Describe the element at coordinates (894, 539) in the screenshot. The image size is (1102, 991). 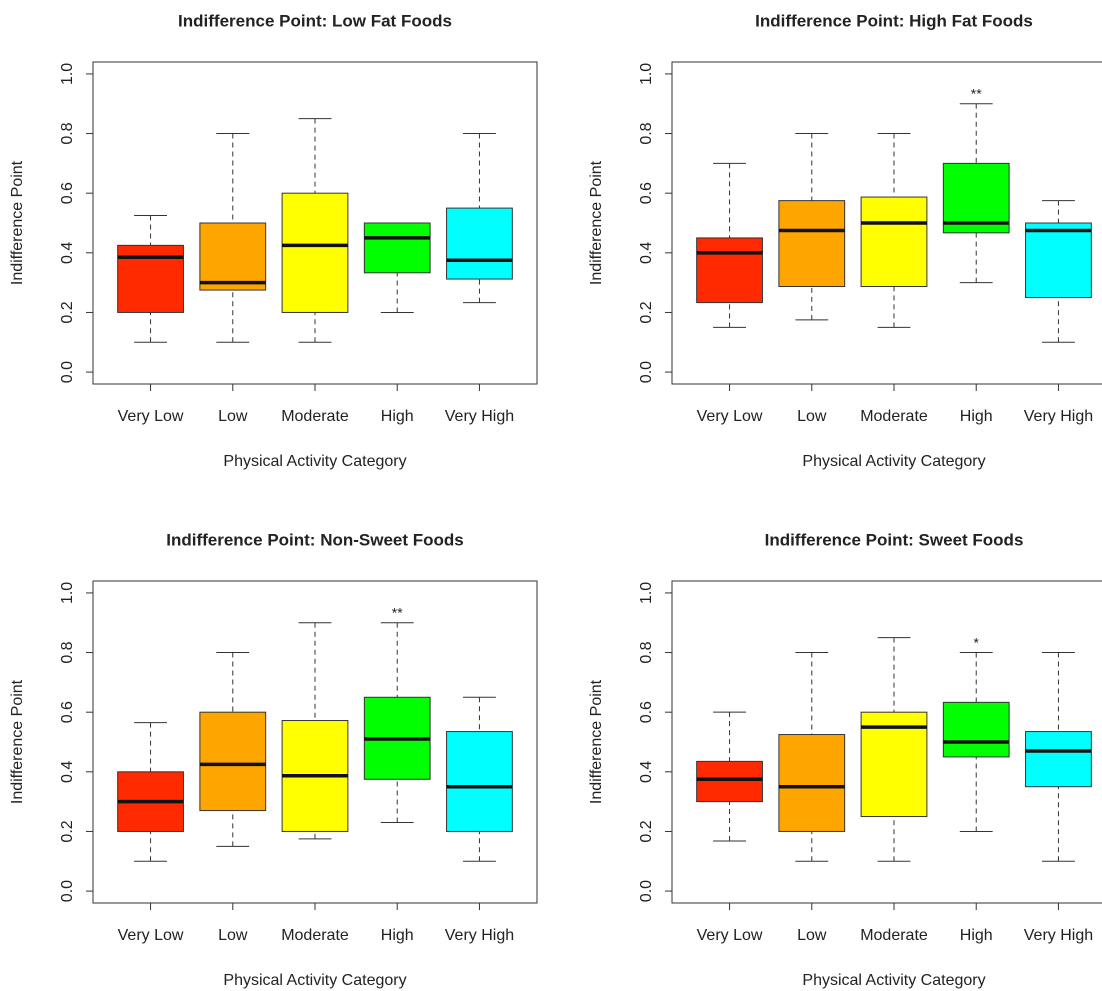
I see `chart-title: Indifference Point: Sweet Foods` at that location.